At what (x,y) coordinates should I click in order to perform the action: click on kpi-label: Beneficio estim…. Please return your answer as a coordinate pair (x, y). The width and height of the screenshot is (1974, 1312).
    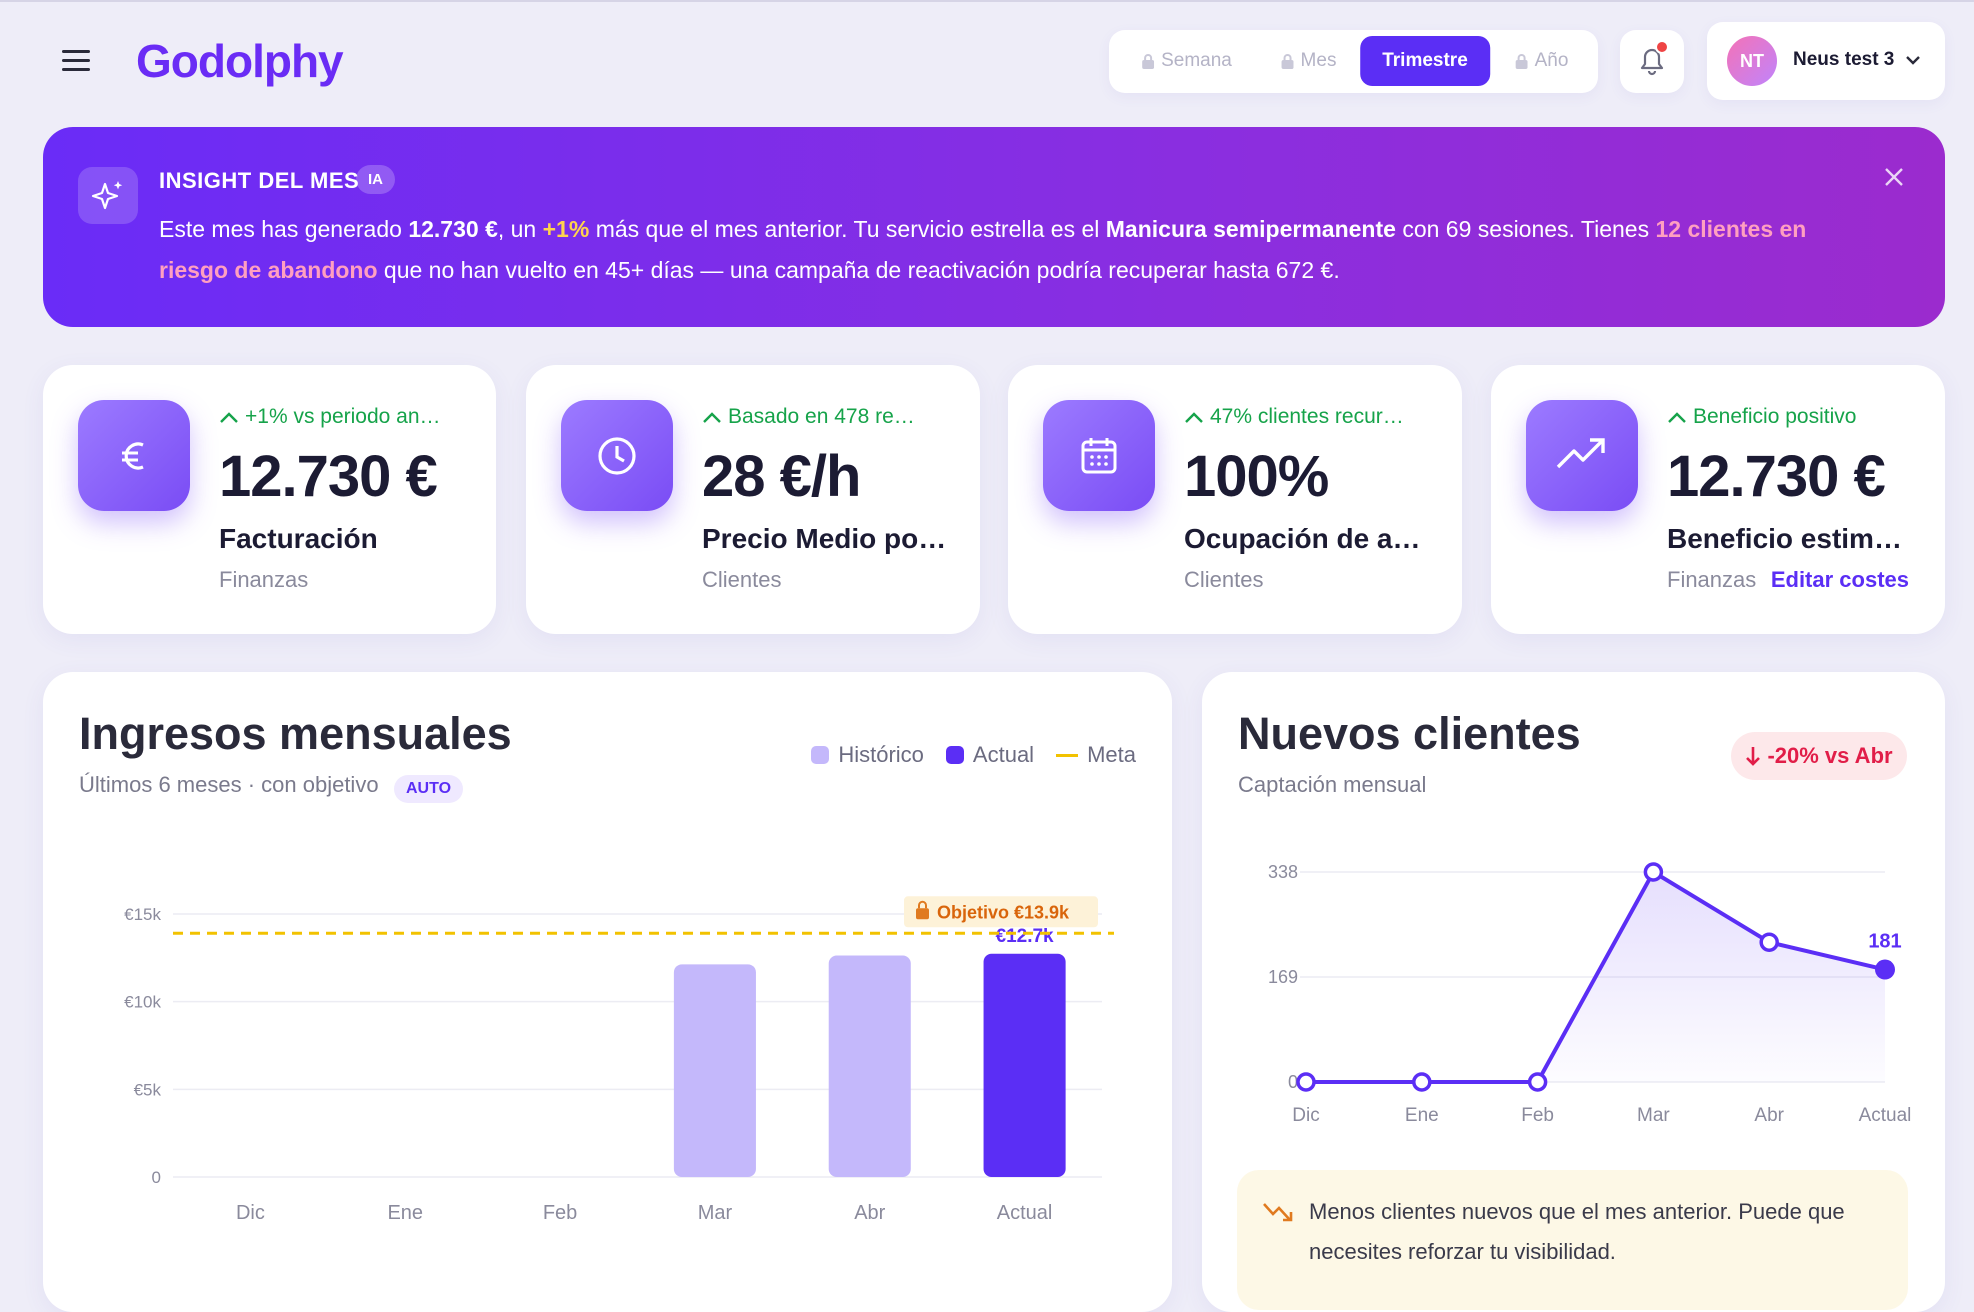
    Looking at the image, I should click on (1784, 538).